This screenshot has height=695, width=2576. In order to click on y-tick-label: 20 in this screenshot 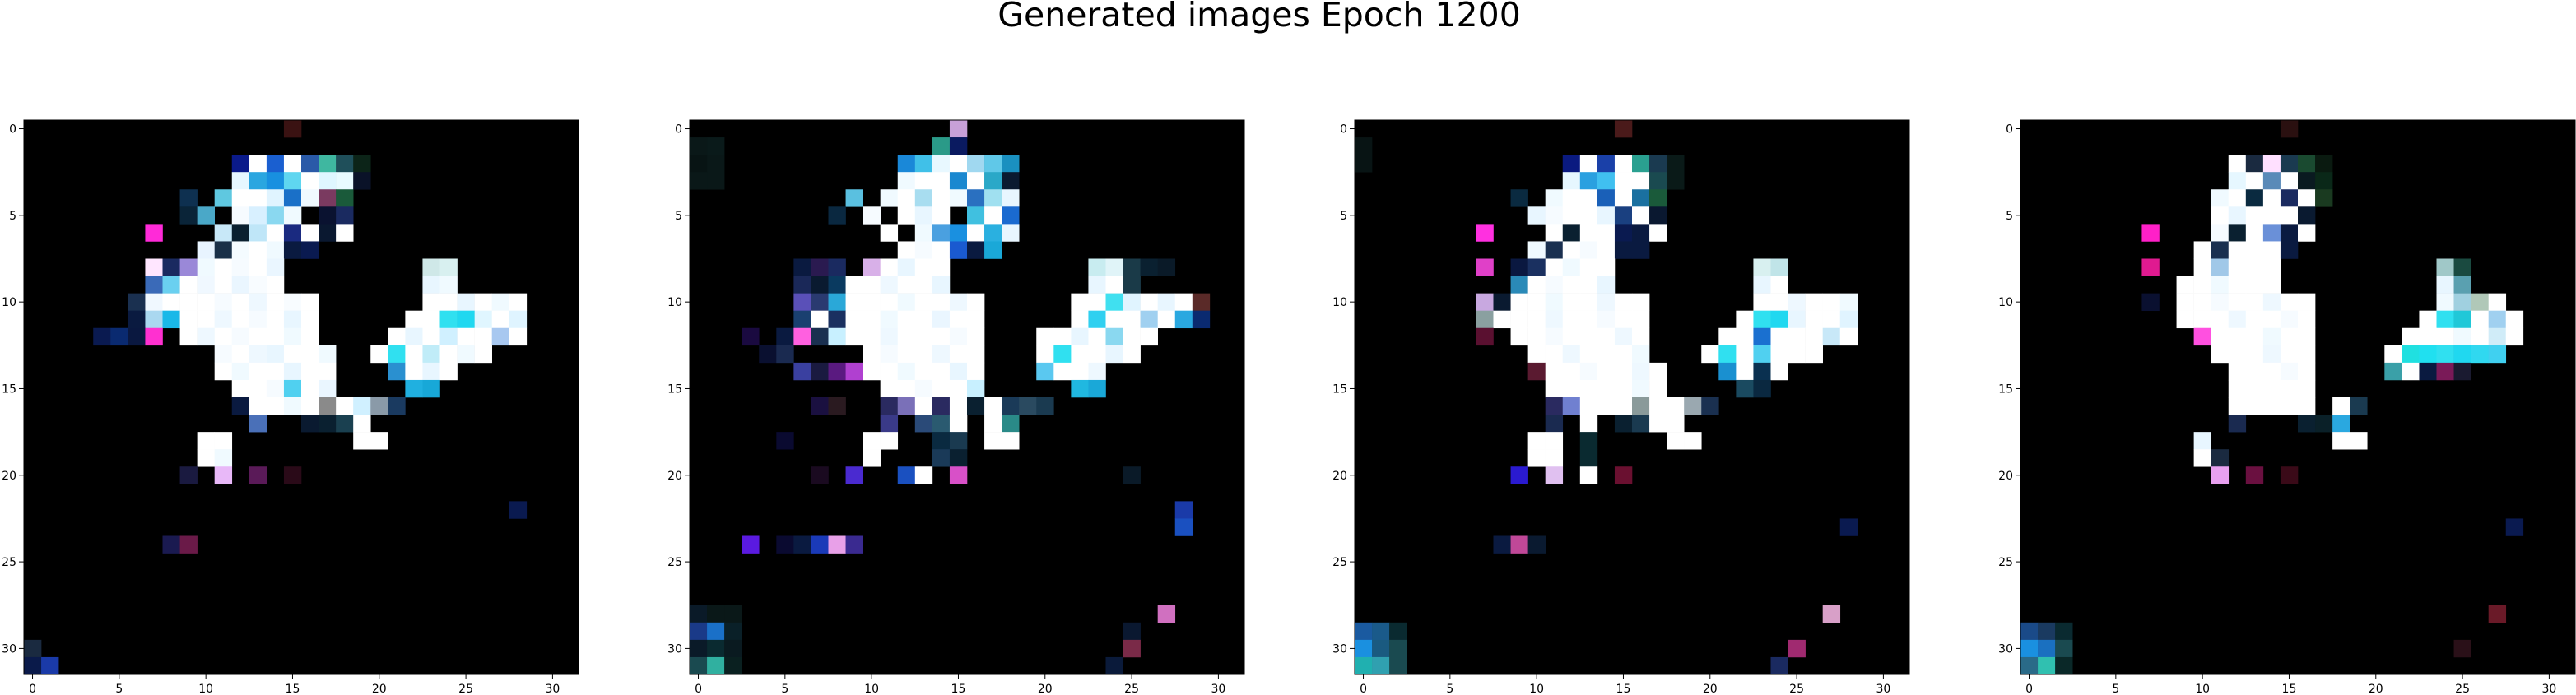, I will do `click(1339, 476)`.